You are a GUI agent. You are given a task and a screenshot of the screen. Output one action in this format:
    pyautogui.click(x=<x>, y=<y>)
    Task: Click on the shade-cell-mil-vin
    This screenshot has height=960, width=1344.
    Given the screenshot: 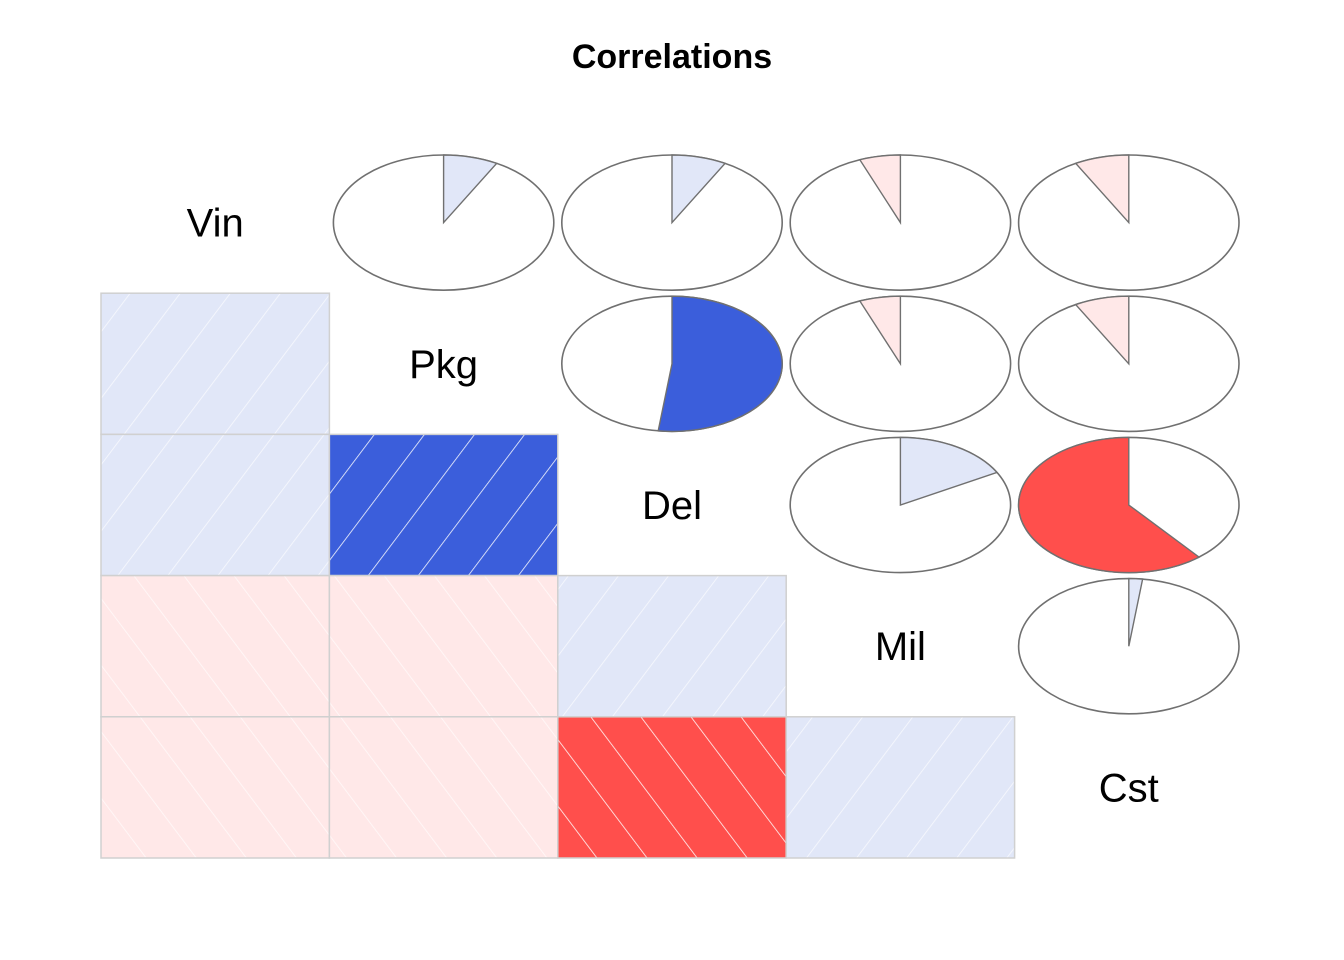 What is the action you would take?
    pyautogui.click(x=215, y=646)
    